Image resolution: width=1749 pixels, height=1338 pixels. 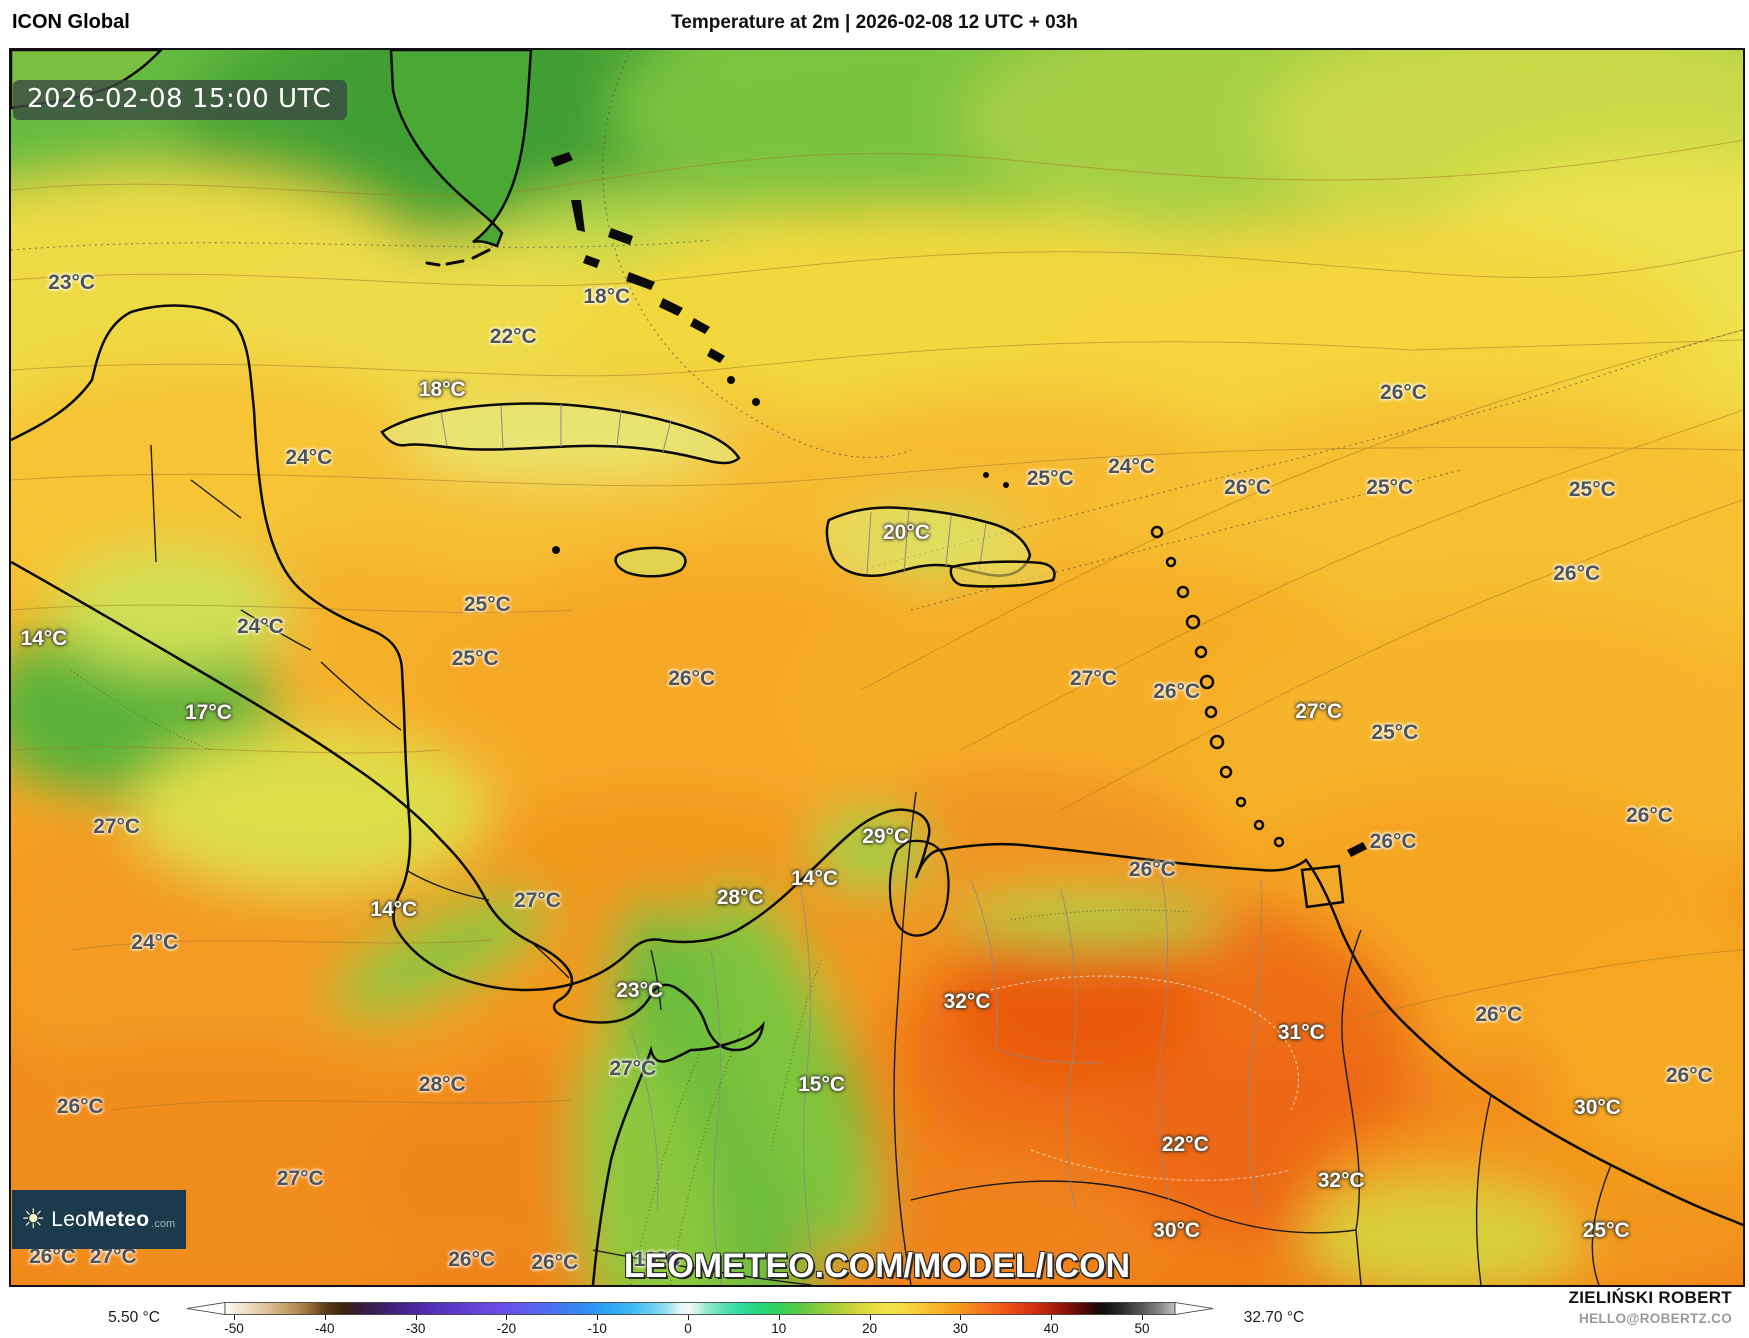 I want to click on colorbar-gradient, so click(x=700, y=1308).